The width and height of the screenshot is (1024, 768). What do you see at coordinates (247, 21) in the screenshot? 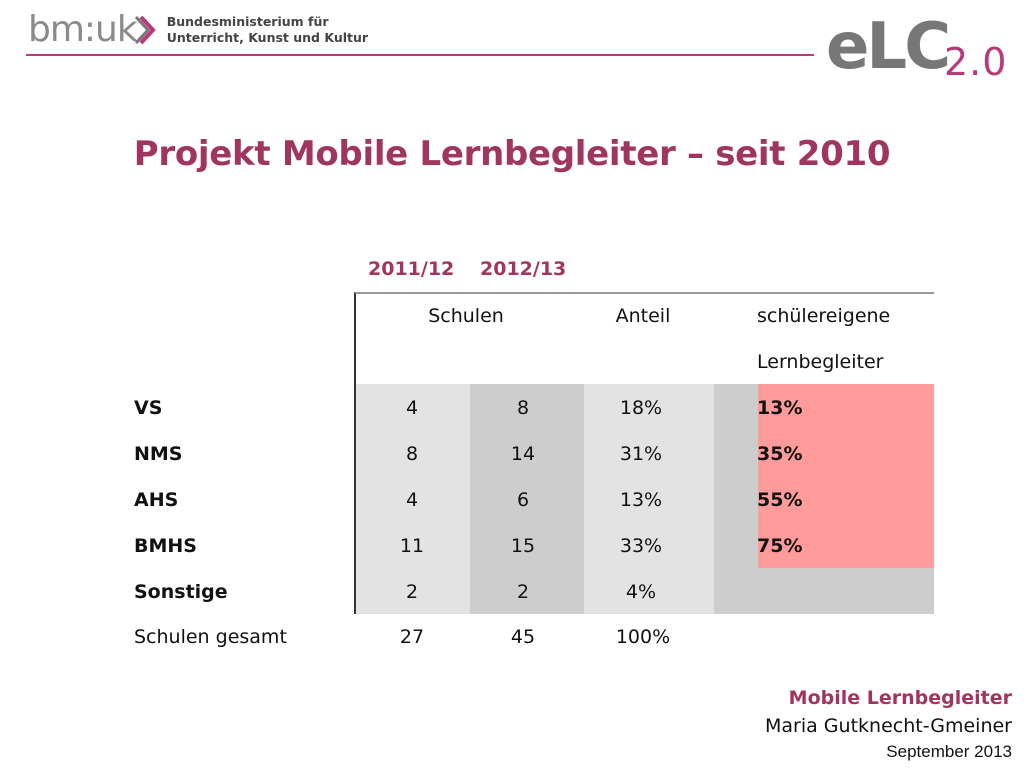
I see `ministry-name-line1: Bundesministerium für` at bounding box center [247, 21].